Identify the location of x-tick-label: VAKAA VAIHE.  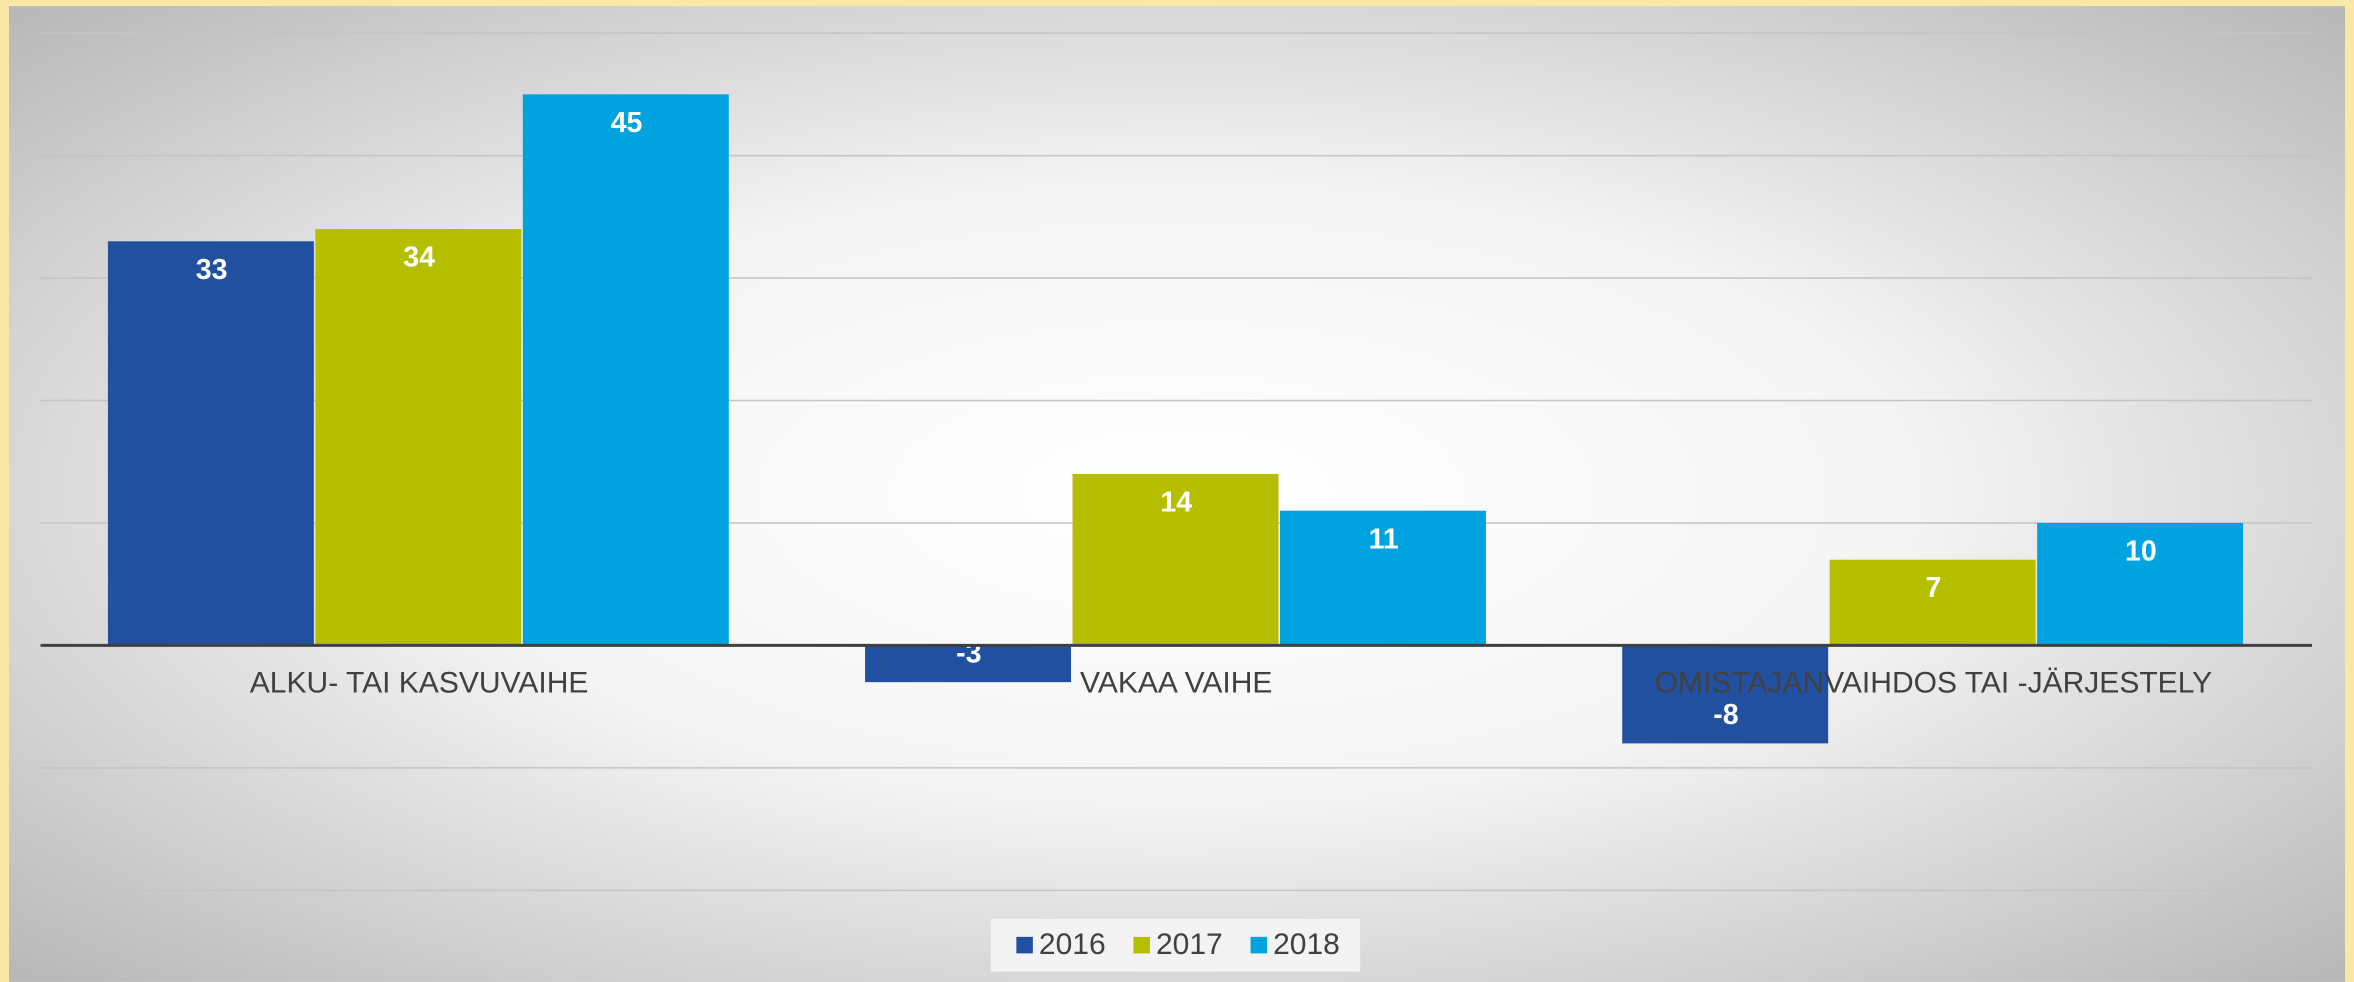
(1176, 682).